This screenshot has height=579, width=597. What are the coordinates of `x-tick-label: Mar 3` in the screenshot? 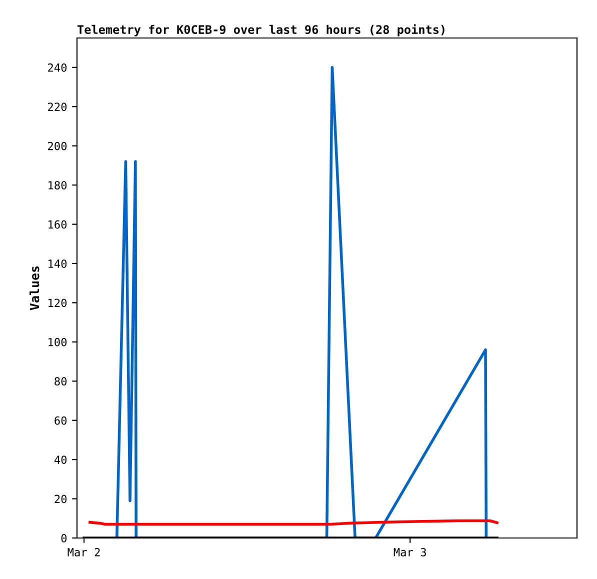 It's located at (410, 552).